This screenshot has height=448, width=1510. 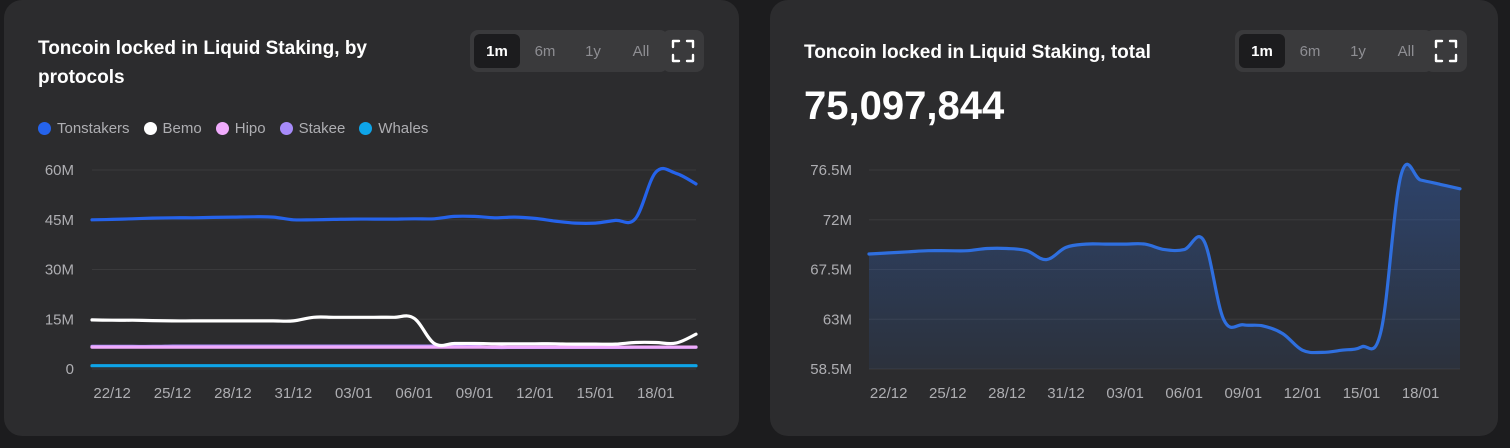 What do you see at coordinates (394, 331) in the screenshot?
I see `series-line-bemo` at bounding box center [394, 331].